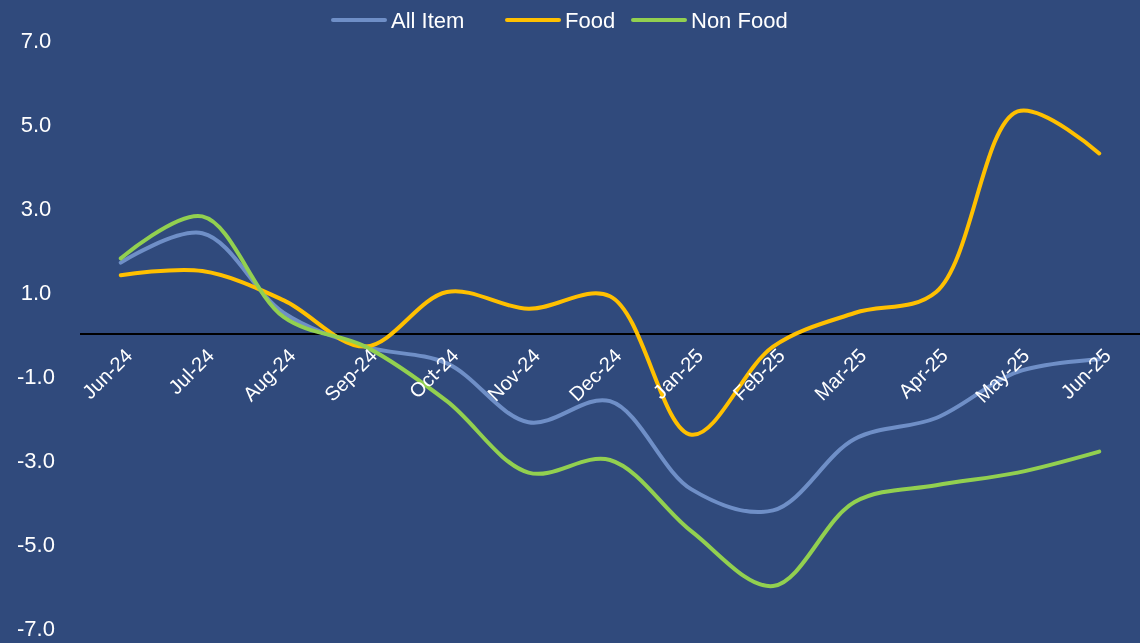 The width and height of the screenshot is (1140, 643). Describe the element at coordinates (428, 20) in the screenshot. I see `legend-label: All Item` at that location.